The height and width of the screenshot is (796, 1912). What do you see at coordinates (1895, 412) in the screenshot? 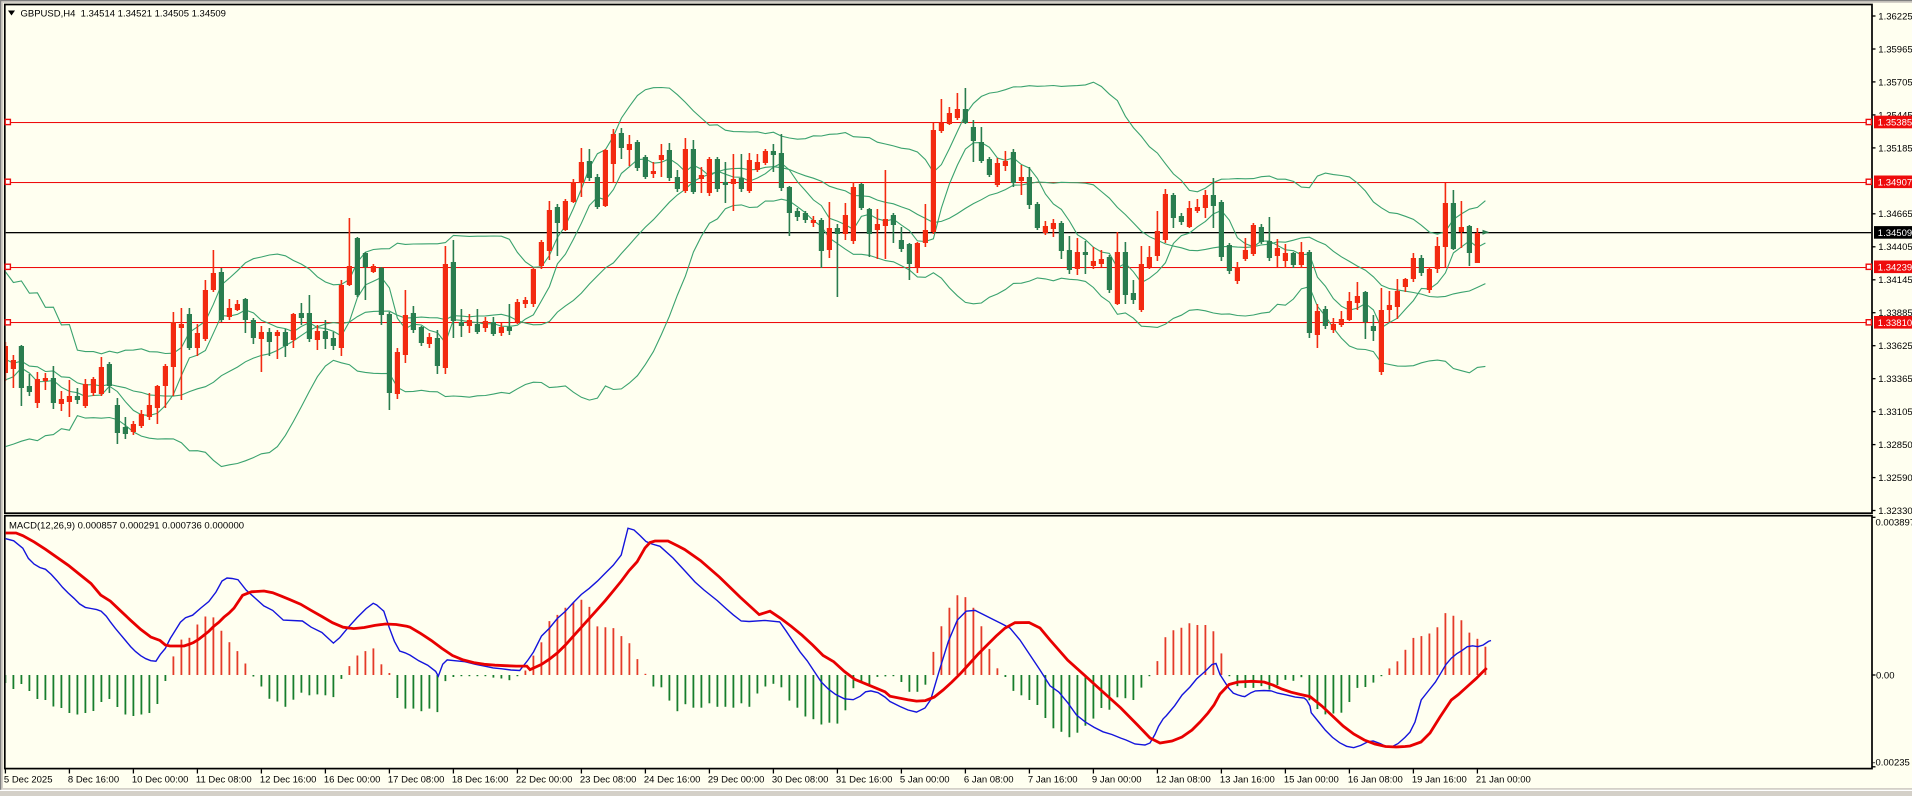
I see `svg-text: 1.33105` at bounding box center [1895, 412].